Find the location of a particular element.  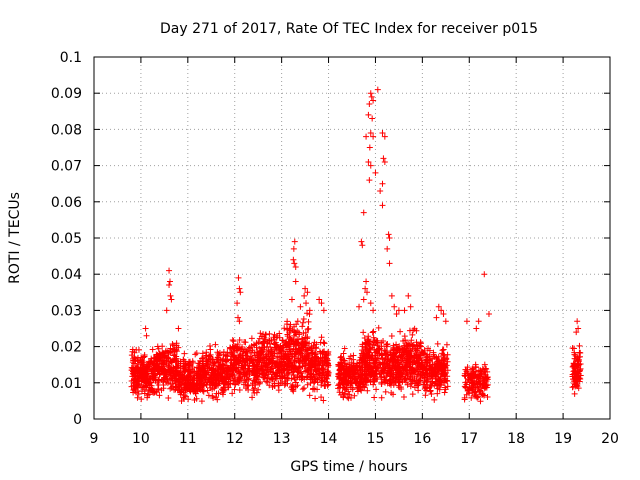

x-tick-label: 17 is located at coordinates (469, 439).